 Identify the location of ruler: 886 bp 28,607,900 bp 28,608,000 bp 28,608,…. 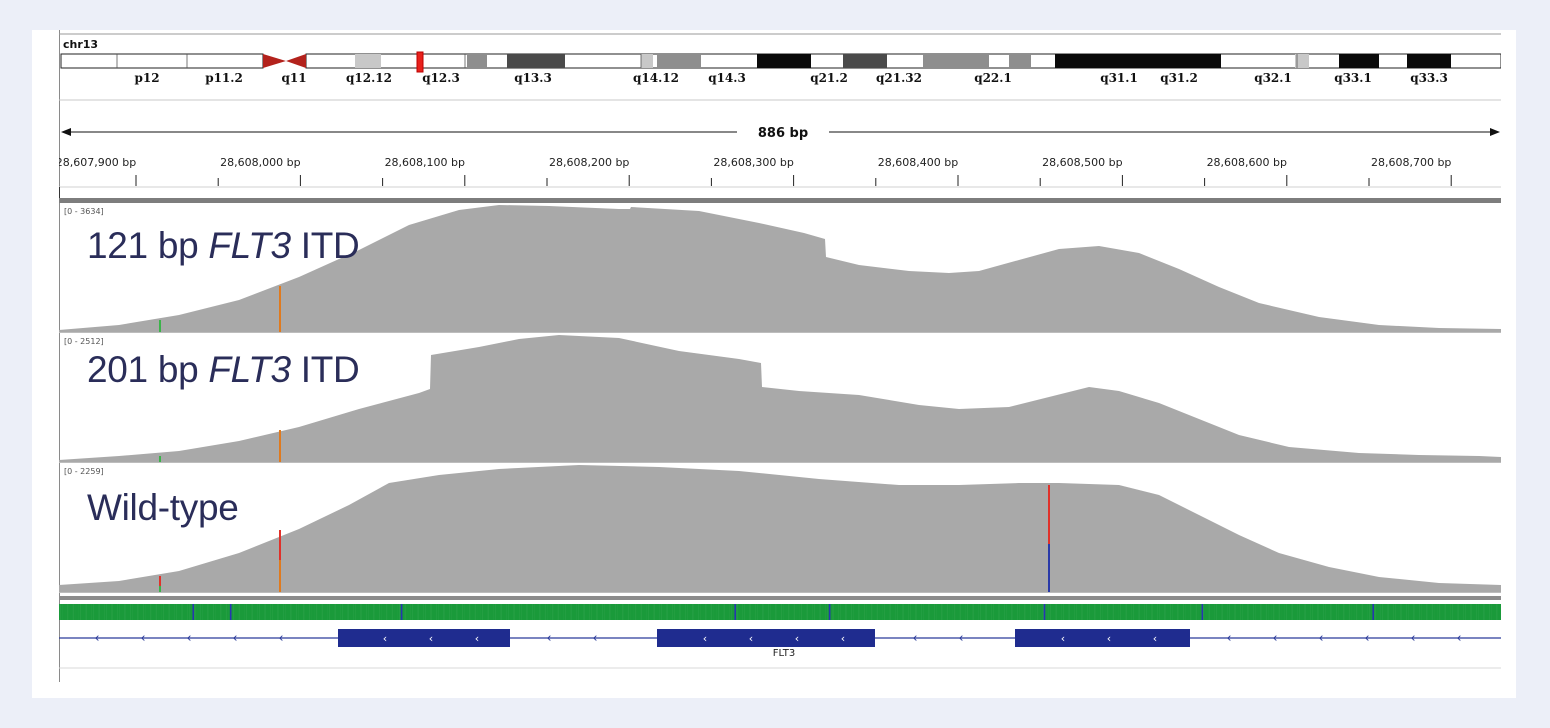
(778, 148).